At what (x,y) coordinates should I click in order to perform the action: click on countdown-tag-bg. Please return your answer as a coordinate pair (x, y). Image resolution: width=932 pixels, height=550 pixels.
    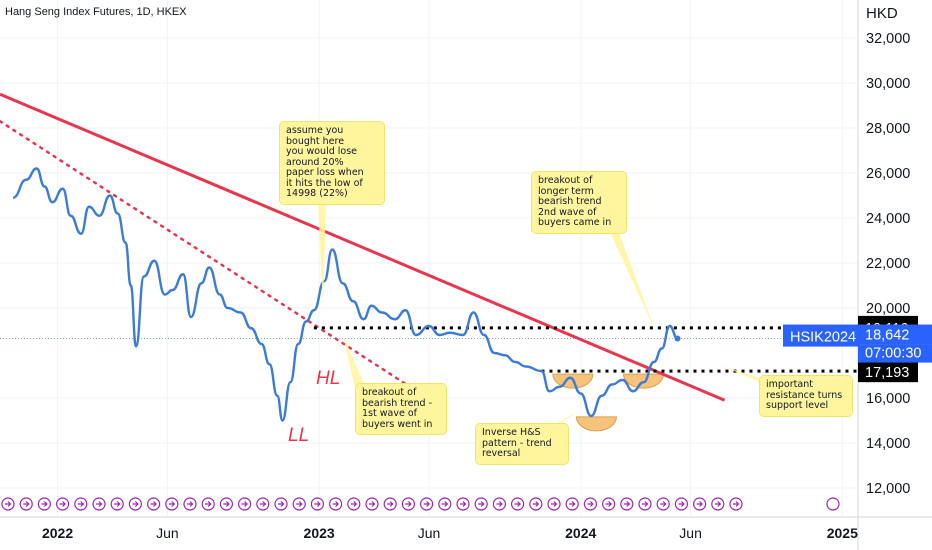
    Looking at the image, I should click on (895, 353).